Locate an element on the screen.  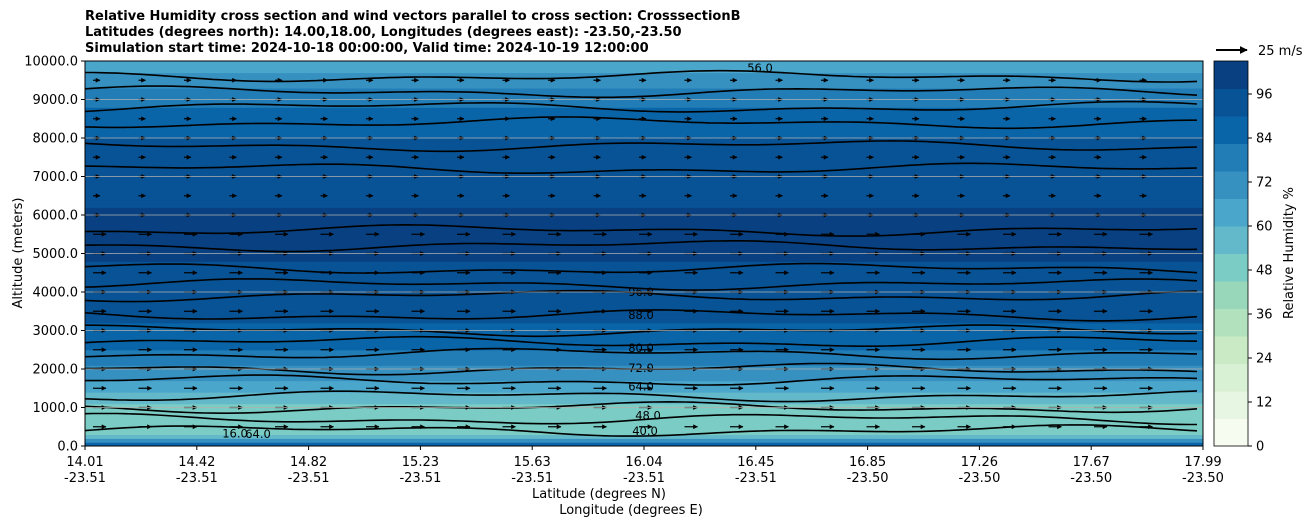
contour-label: 40.0 is located at coordinates (645, 431).